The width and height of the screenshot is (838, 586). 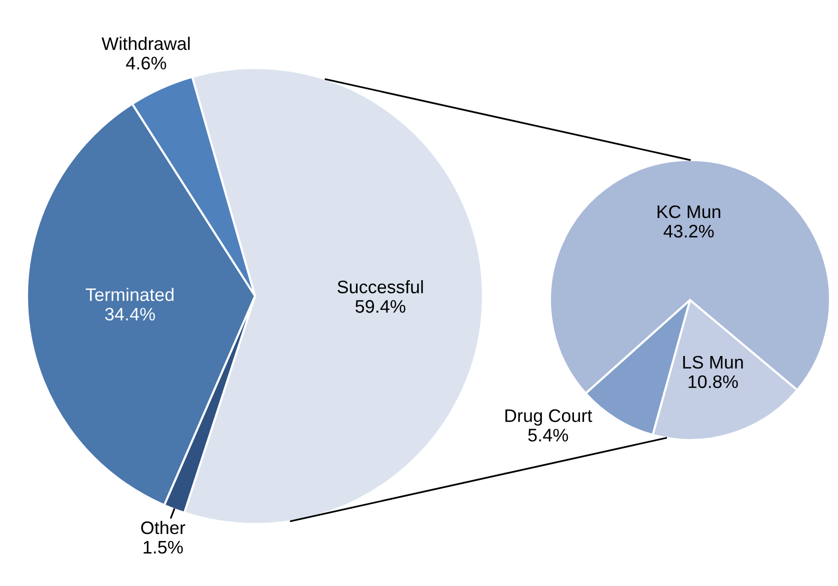 What do you see at coordinates (163, 547) in the screenshot?
I see `data-label: 1.5%` at bounding box center [163, 547].